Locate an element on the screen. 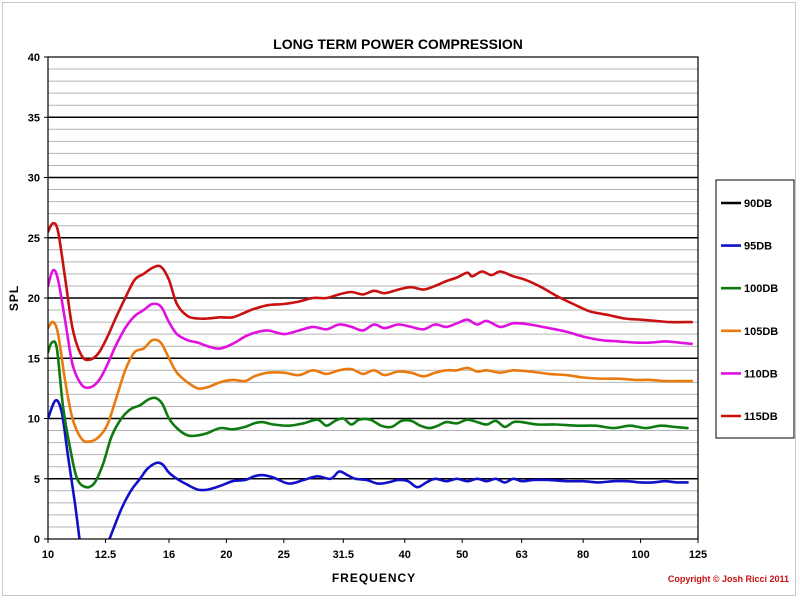 This screenshot has height=600, width=800. x-axis-title: FREQUENCY is located at coordinates (374, 578).